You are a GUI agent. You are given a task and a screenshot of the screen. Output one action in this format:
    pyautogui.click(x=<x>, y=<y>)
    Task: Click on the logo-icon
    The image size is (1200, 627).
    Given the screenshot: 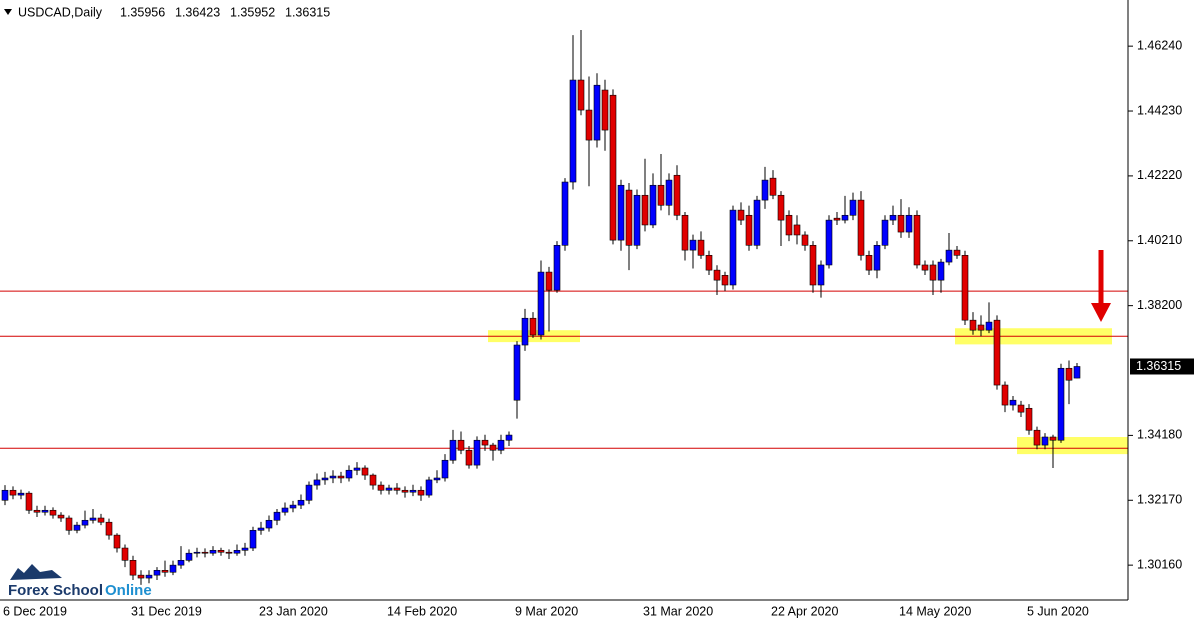 What is the action you would take?
    pyautogui.click(x=36, y=572)
    